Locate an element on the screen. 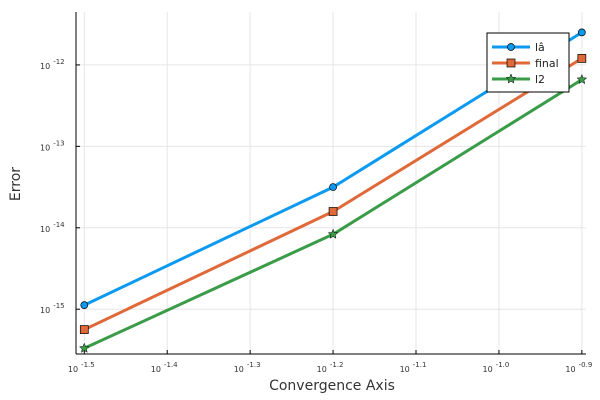  x-tick-exponent: -1.3 is located at coordinates (254, 365).